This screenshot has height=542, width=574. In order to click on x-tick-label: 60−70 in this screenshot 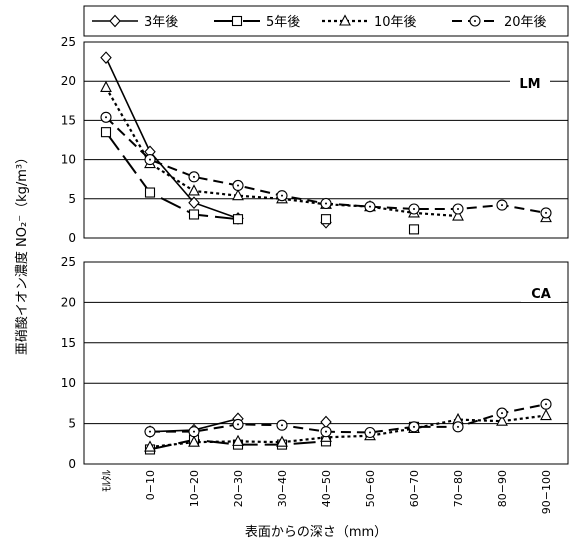, I will do `click(414, 488)`.